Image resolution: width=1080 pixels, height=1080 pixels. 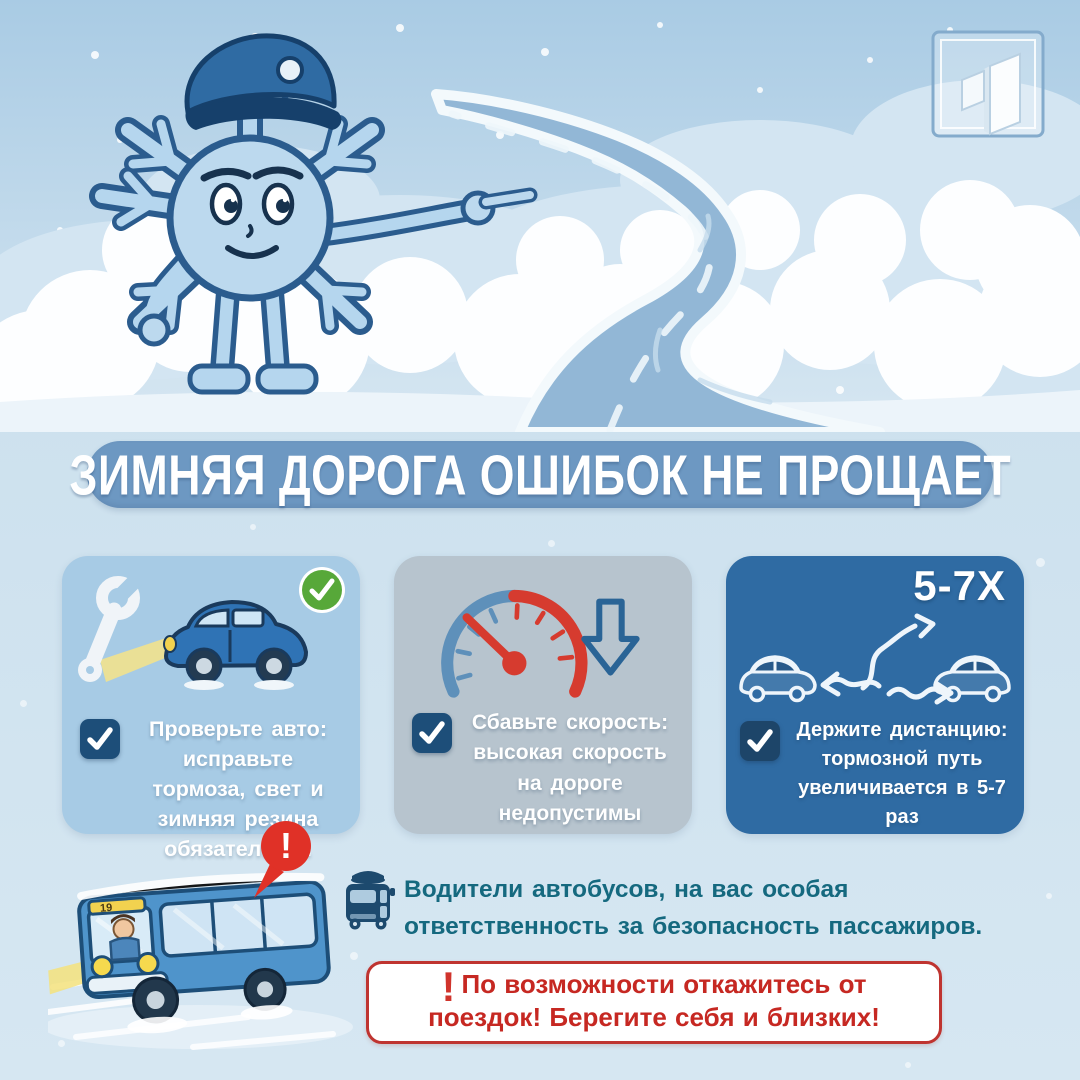 What do you see at coordinates (287, 379) in the screenshot?
I see `boot-right` at bounding box center [287, 379].